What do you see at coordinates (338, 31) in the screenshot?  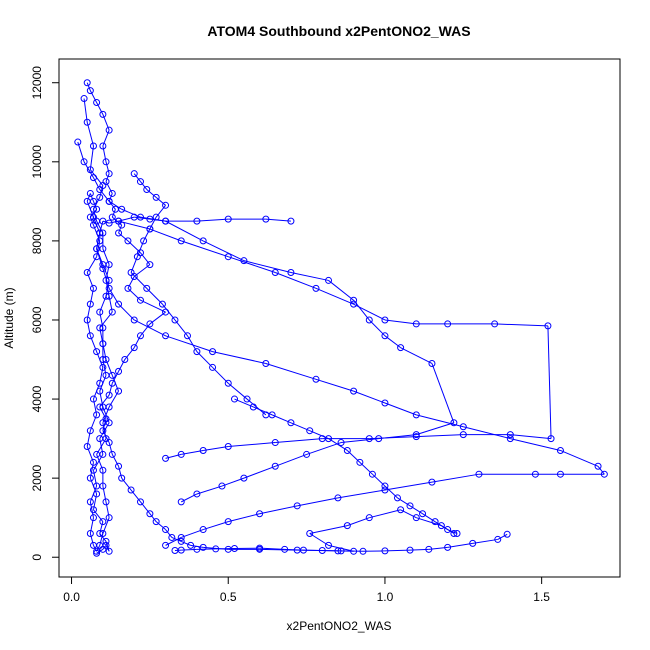 I see `chart-title: ATOM4 Southbound x2PentONO2_WAS` at bounding box center [338, 31].